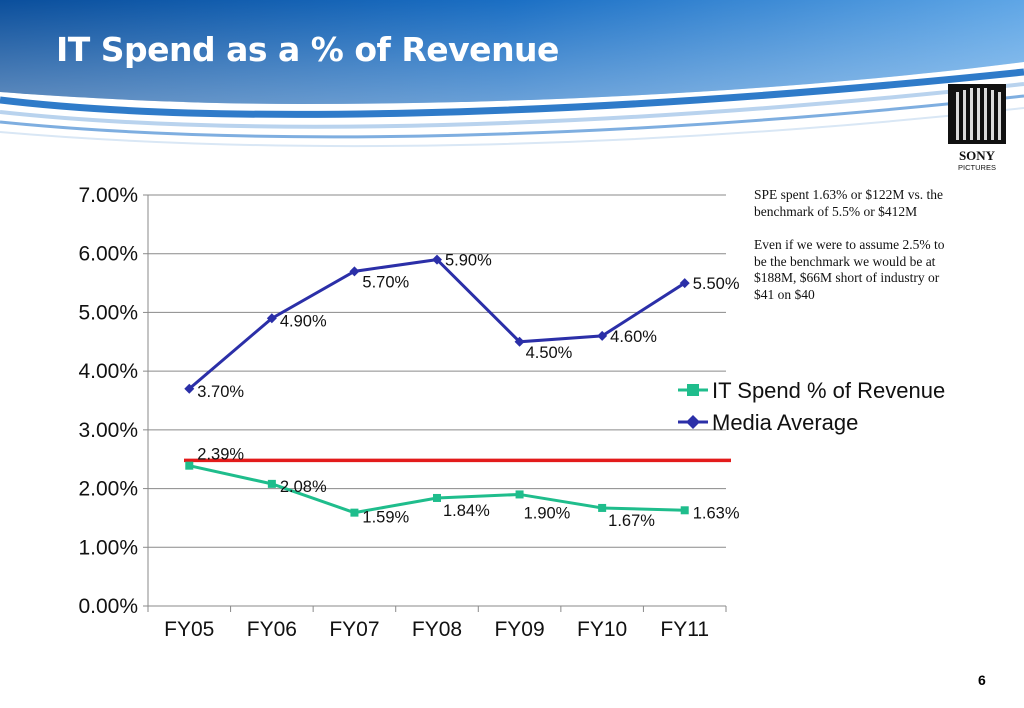  What do you see at coordinates (631, 521) in the screenshot?
I see `data-label: 1.67%` at bounding box center [631, 521].